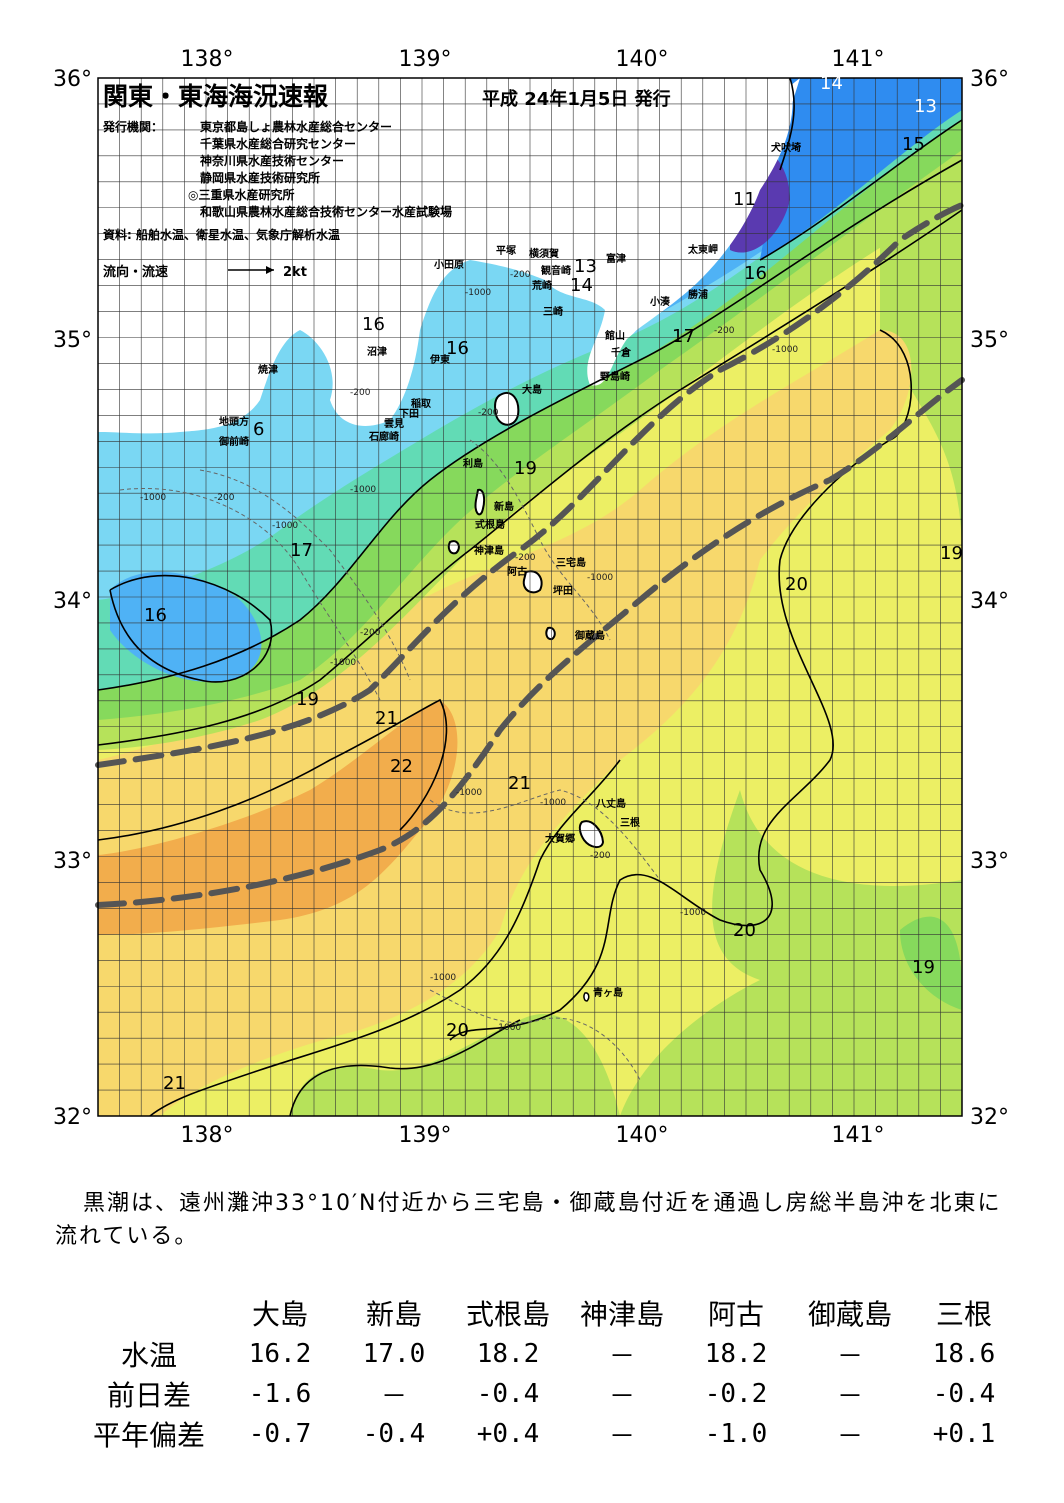 The height and width of the screenshot is (1503, 1064). I want to click on land-kozushima, so click(453, 547).